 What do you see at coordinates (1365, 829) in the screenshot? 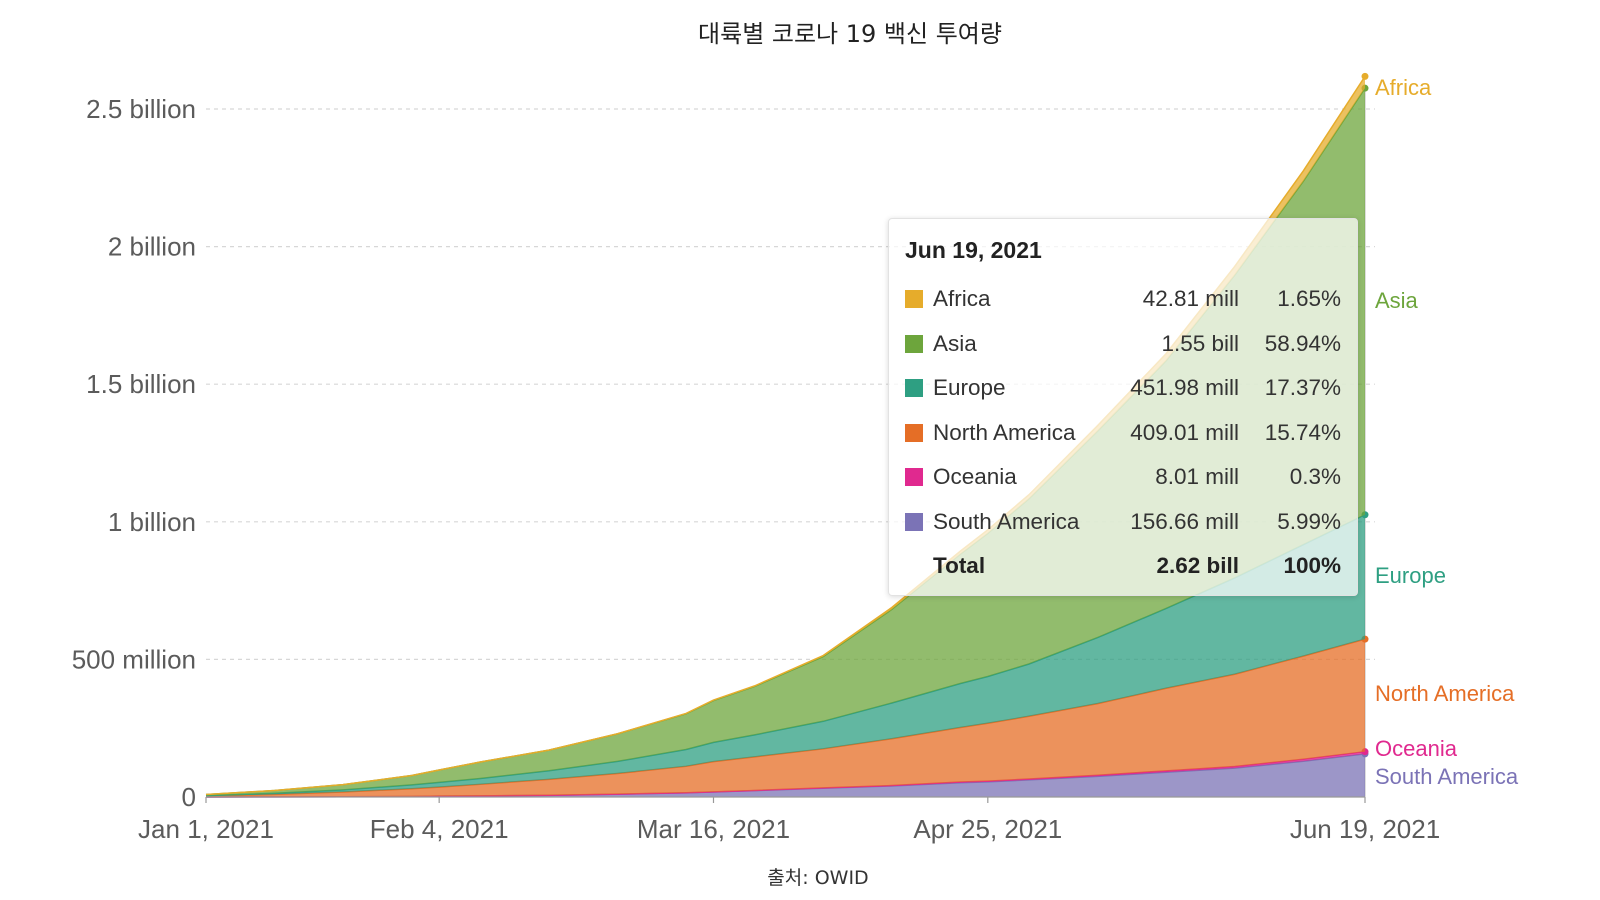
I see `x-tick-label: Jun 19, 2021` at bounding box center [1365, 829].